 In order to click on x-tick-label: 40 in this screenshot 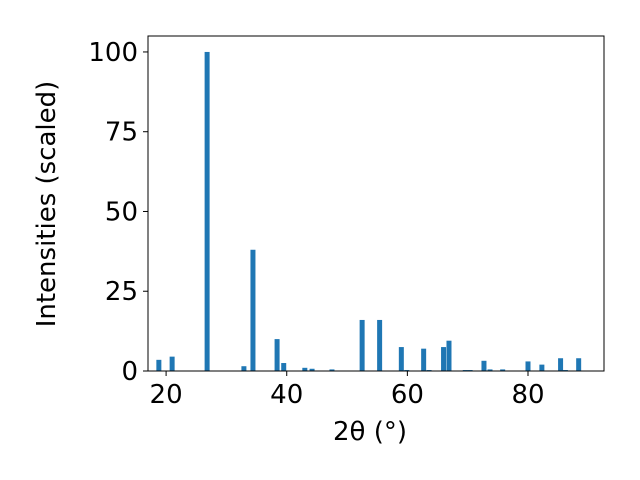, I will do `click(286, 395)`.